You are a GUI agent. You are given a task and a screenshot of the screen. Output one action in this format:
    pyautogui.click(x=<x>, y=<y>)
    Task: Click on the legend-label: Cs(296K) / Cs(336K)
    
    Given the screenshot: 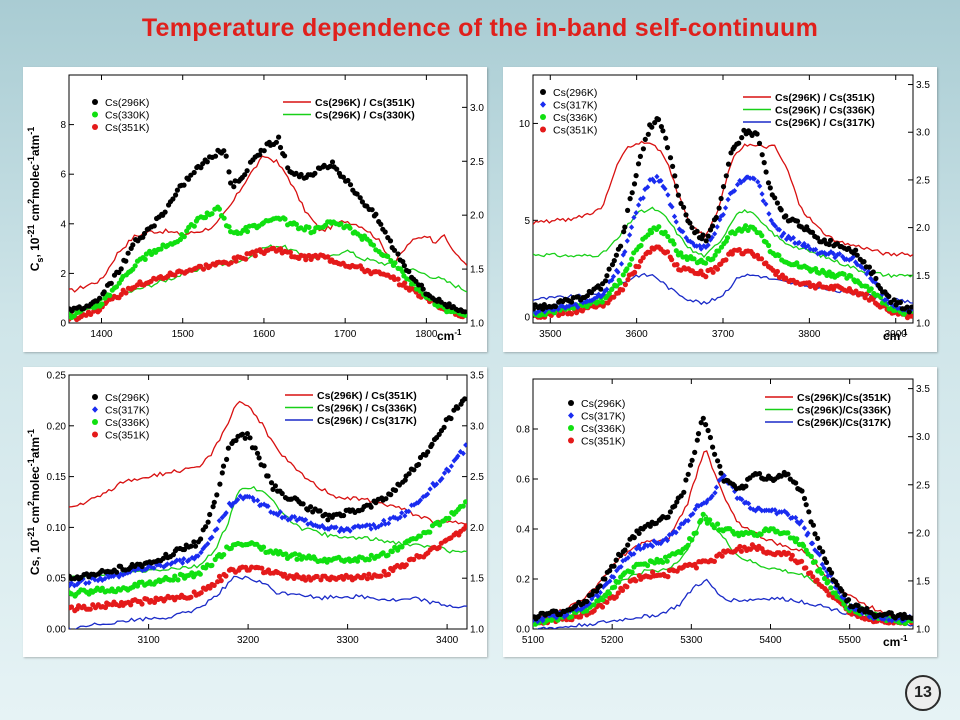 What is the action you would take?
    pyautogui.click(x=825, y=111)
    